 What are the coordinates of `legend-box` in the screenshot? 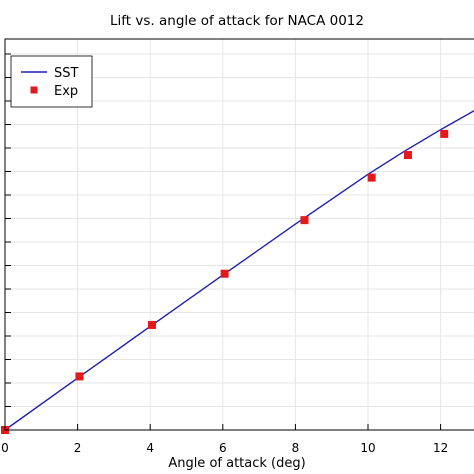 It's located at (51, 81).